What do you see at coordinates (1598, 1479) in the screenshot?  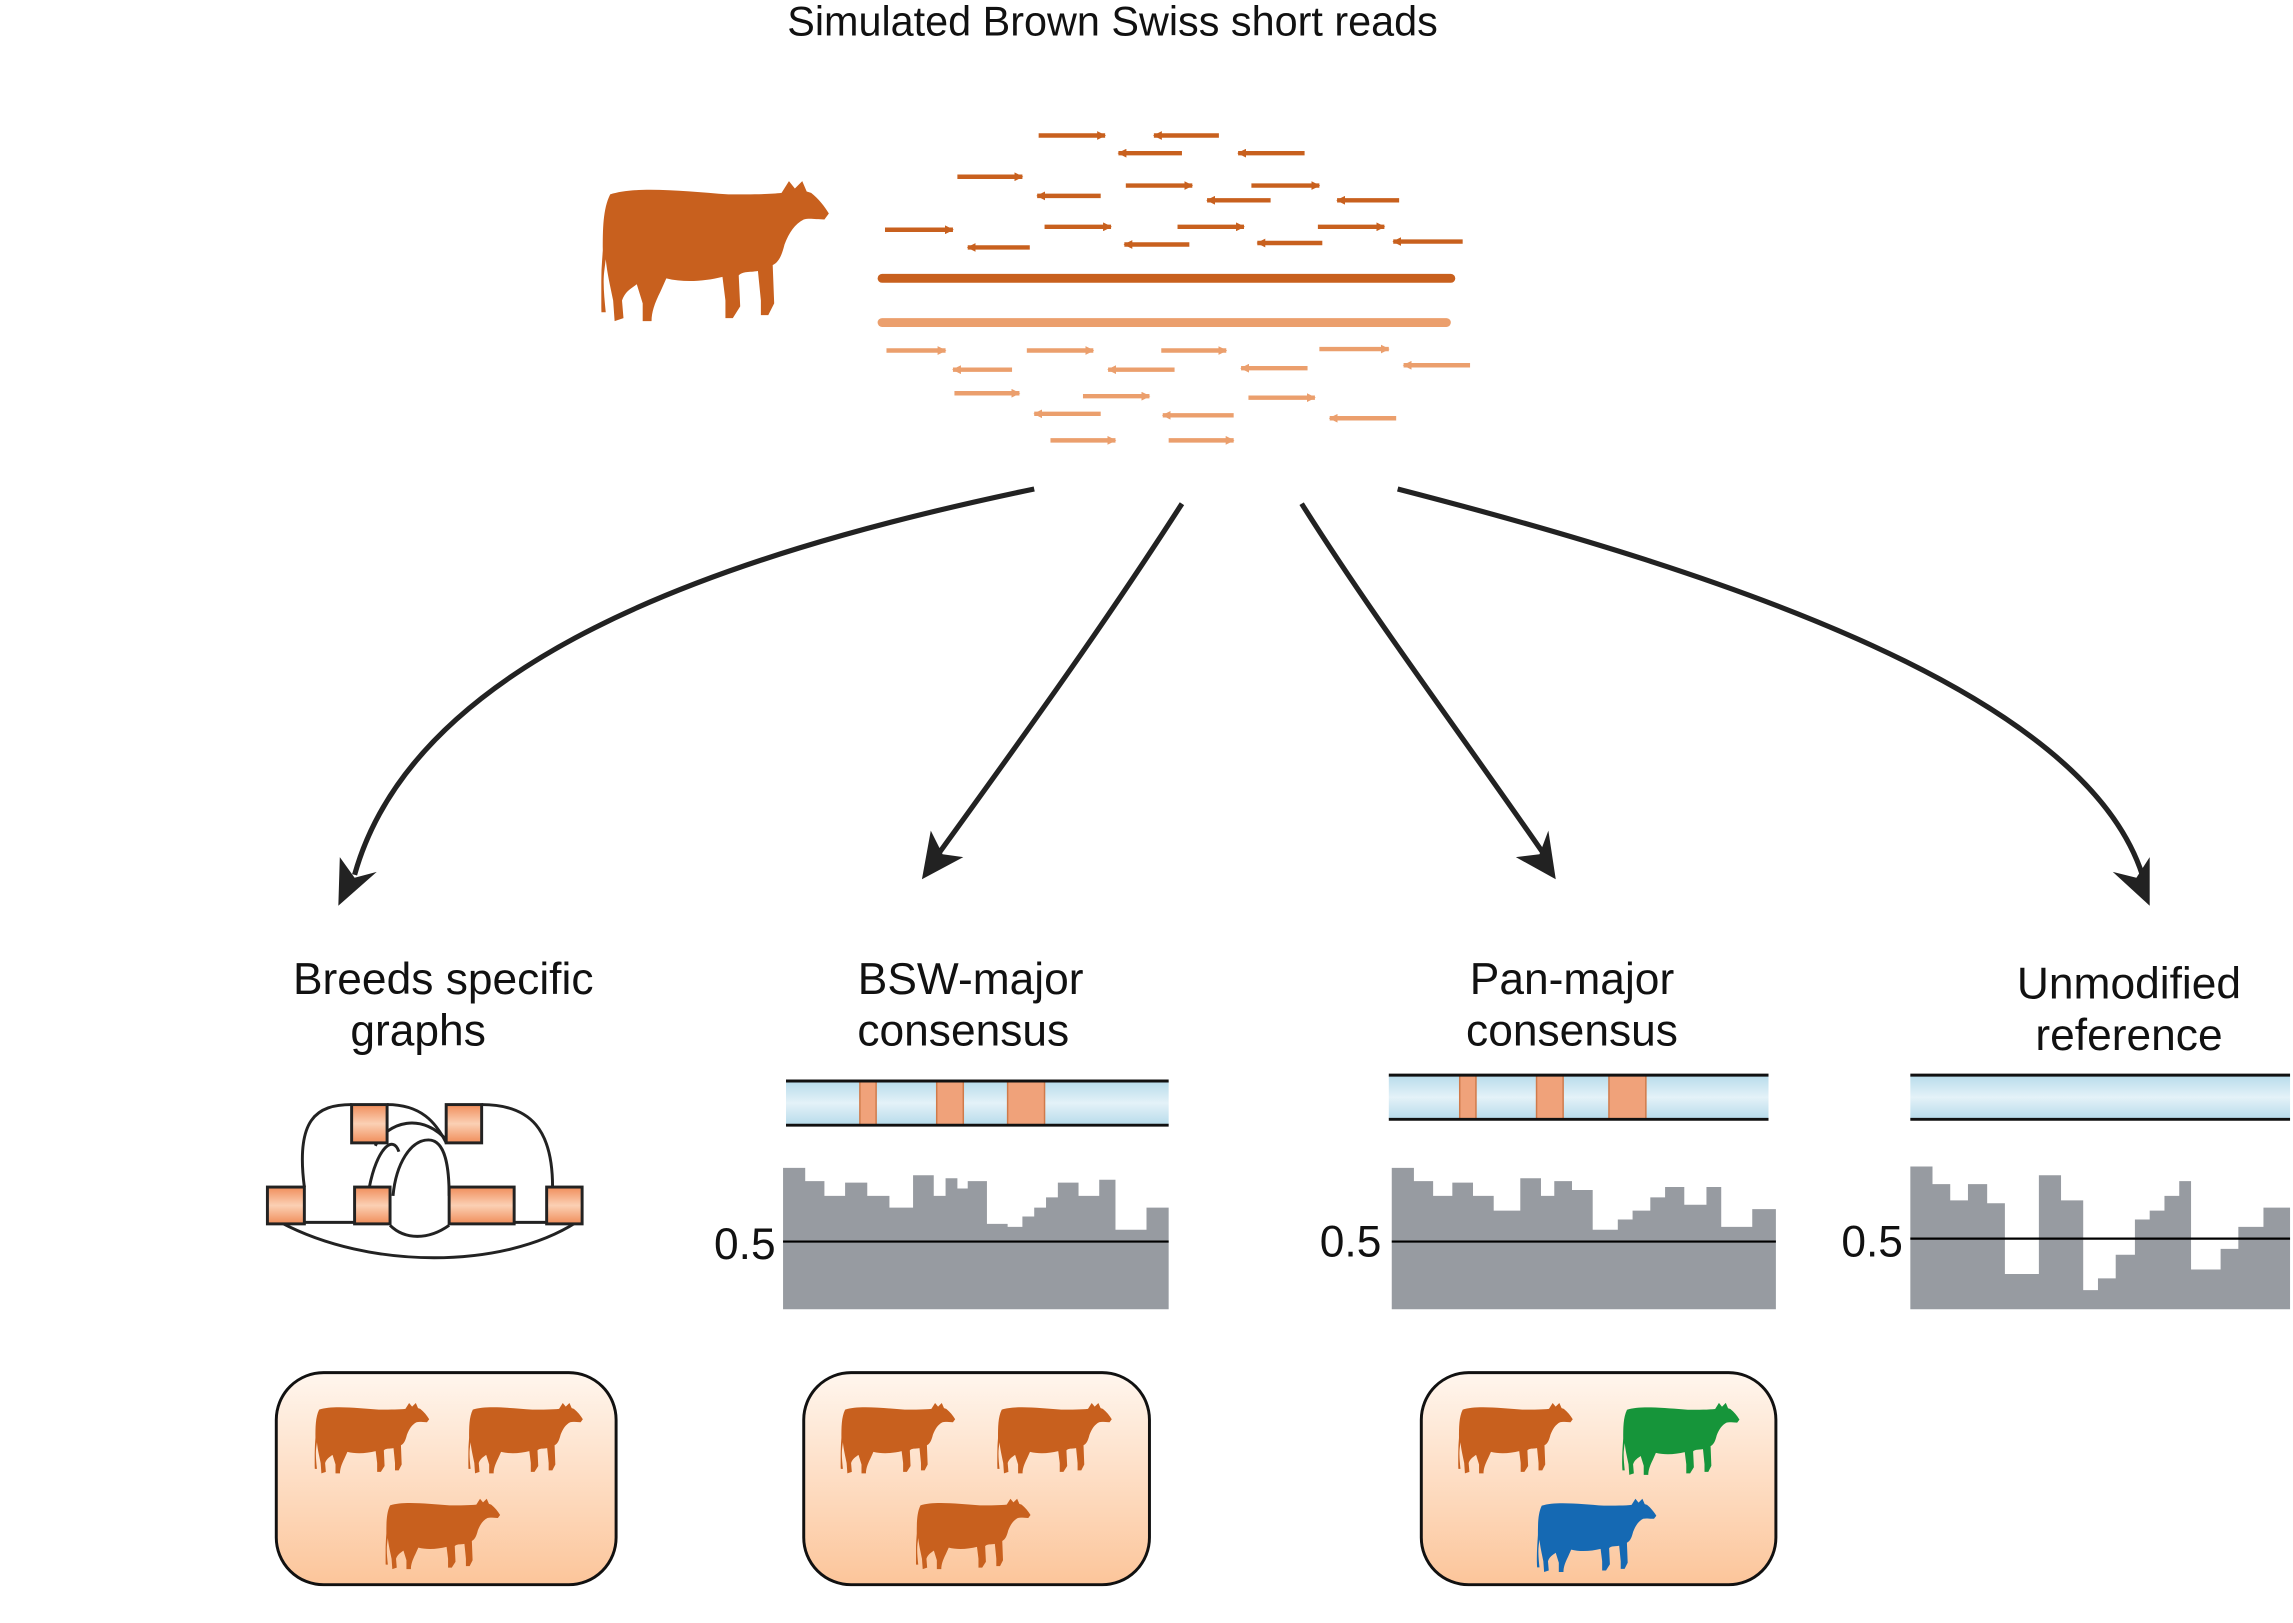 I see `cow-box-pan` at bounding box center [1598, 1479].